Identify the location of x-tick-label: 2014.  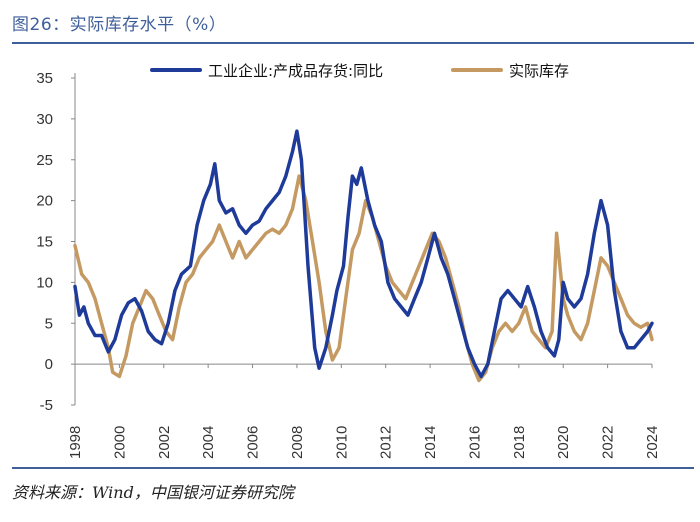
(430, 442).